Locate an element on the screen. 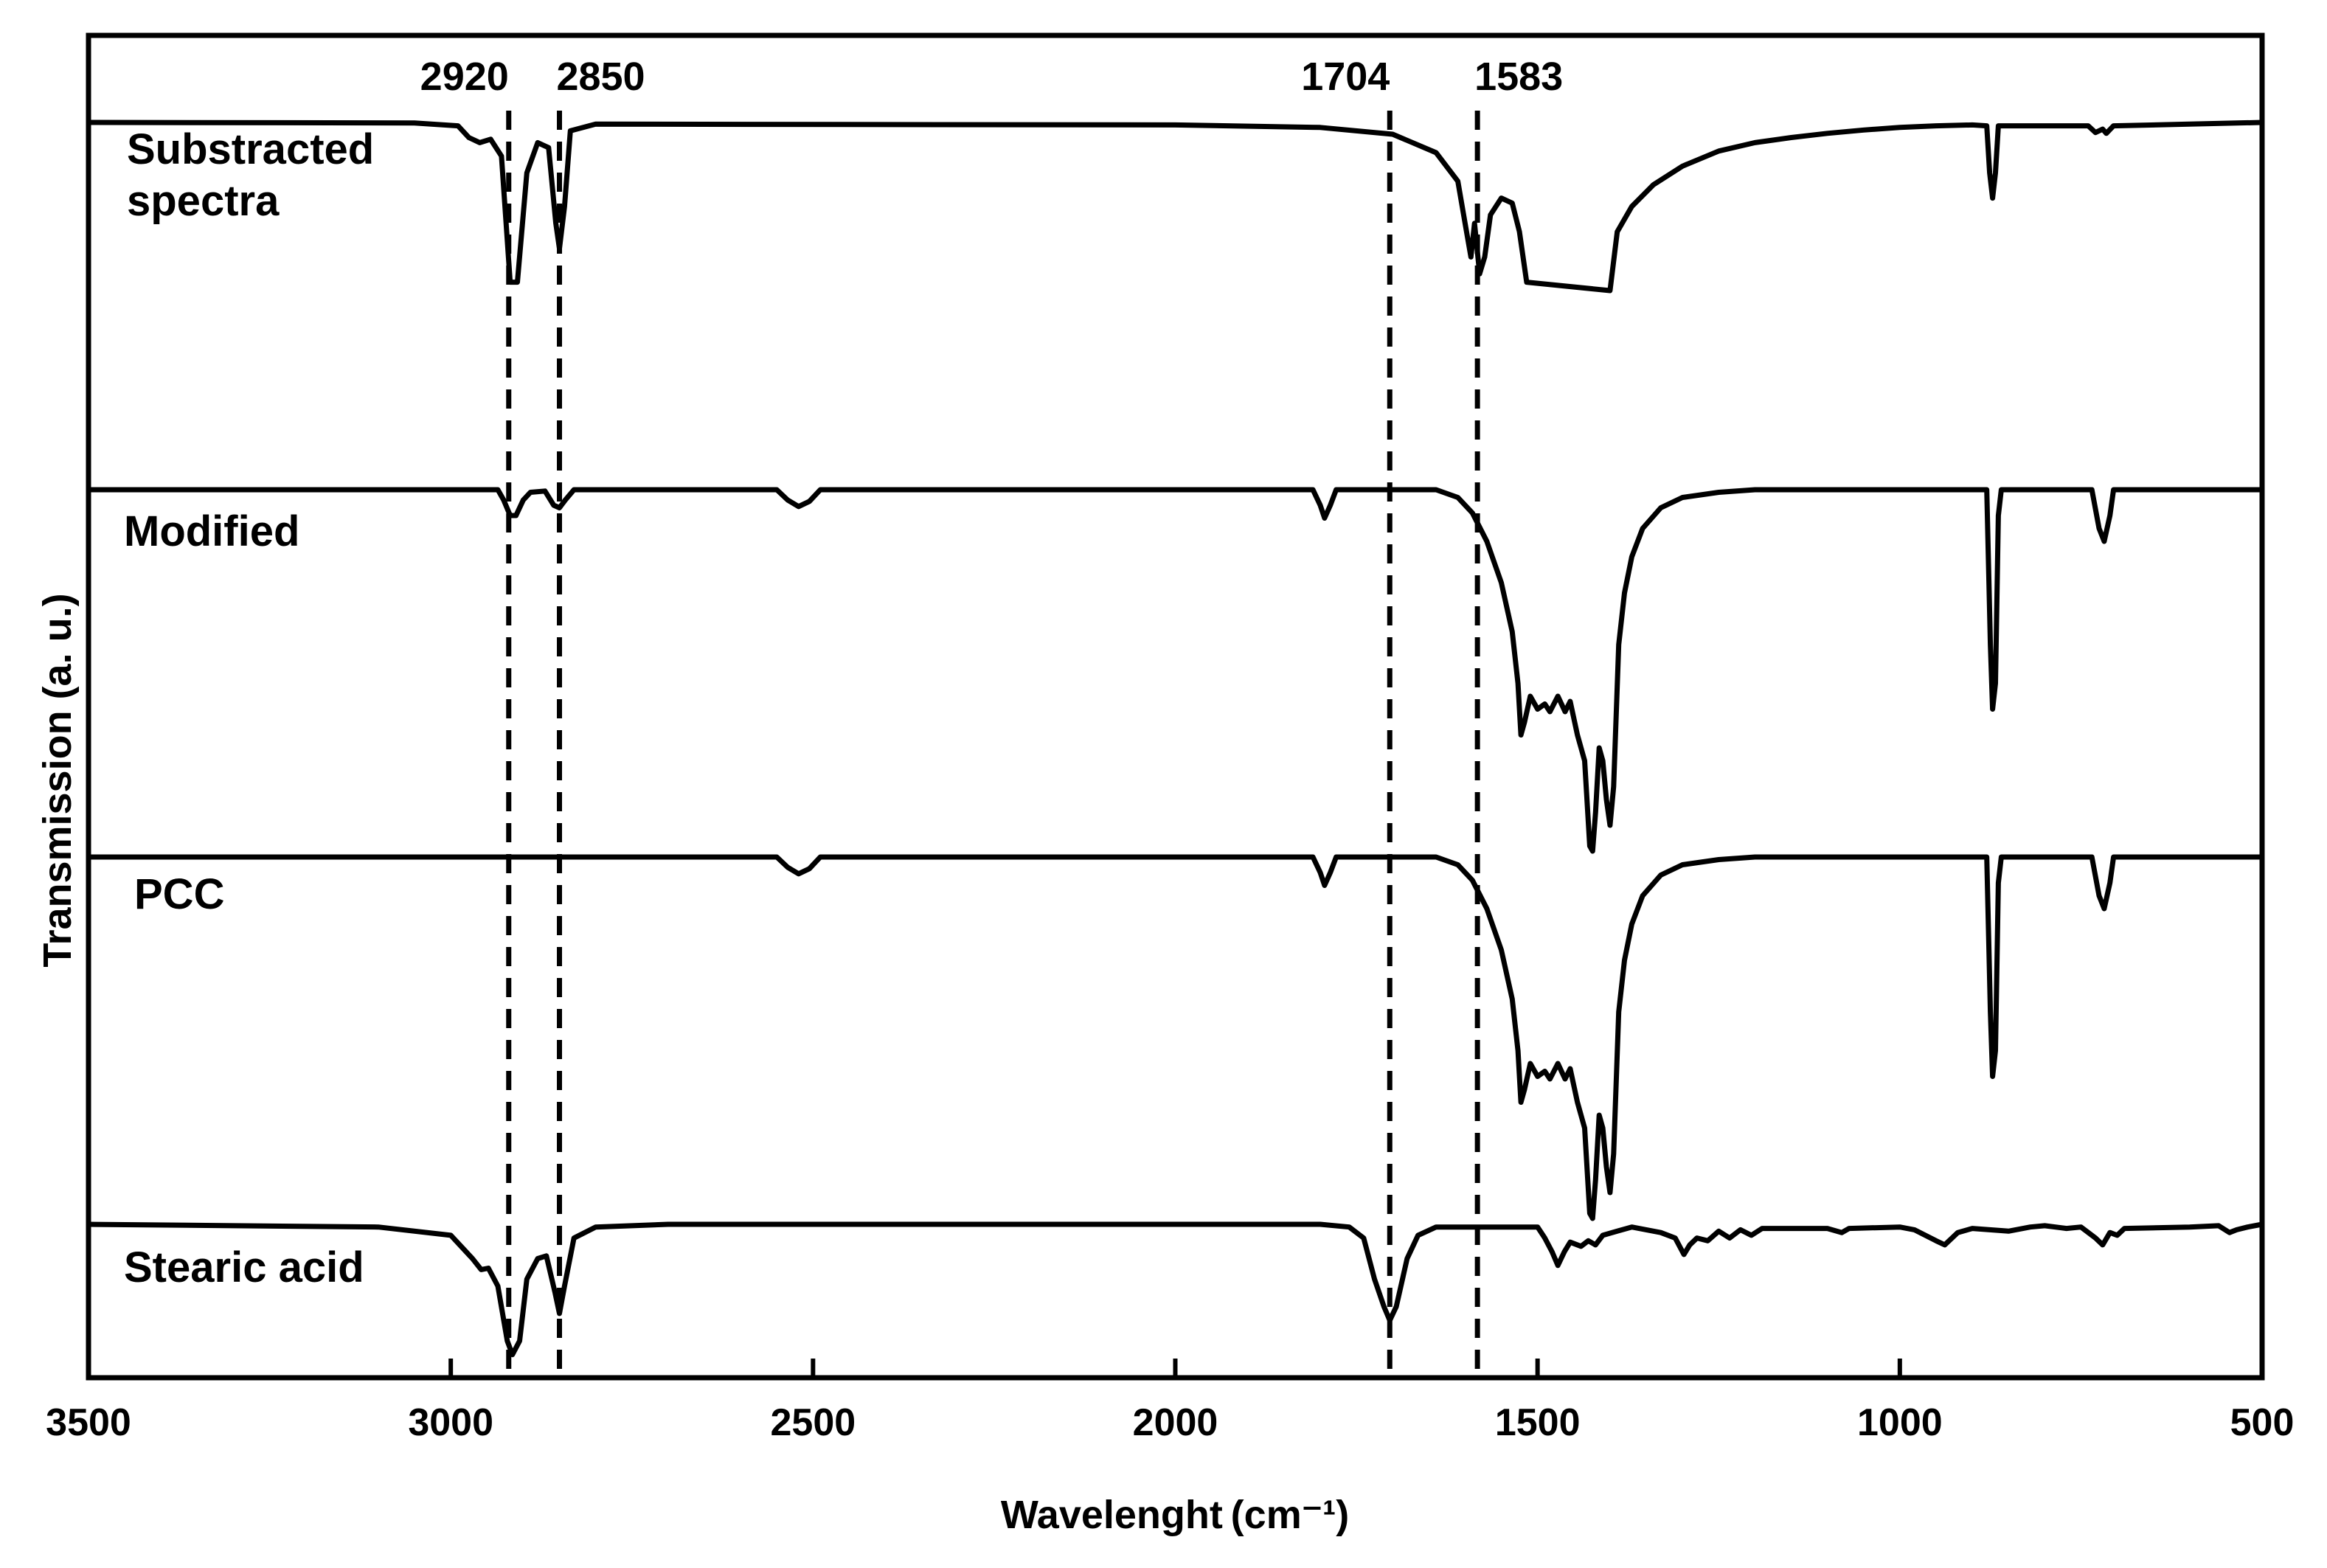  x-tick-label-1500: 1500 is located at coordinates (1538, 1422).